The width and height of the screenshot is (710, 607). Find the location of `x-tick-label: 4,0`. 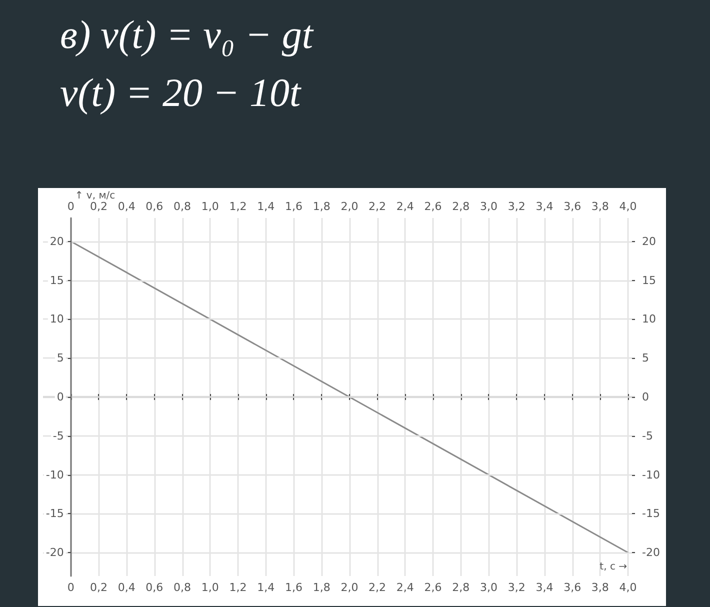

x-tick-label: 4,0 is located at coordinates (628, 587).